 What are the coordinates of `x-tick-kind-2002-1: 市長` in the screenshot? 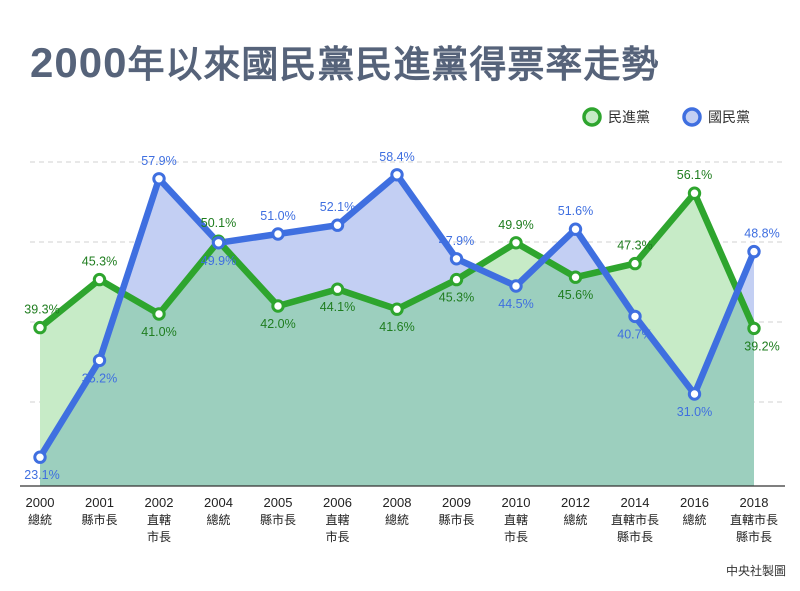 It's located at (159, 536).